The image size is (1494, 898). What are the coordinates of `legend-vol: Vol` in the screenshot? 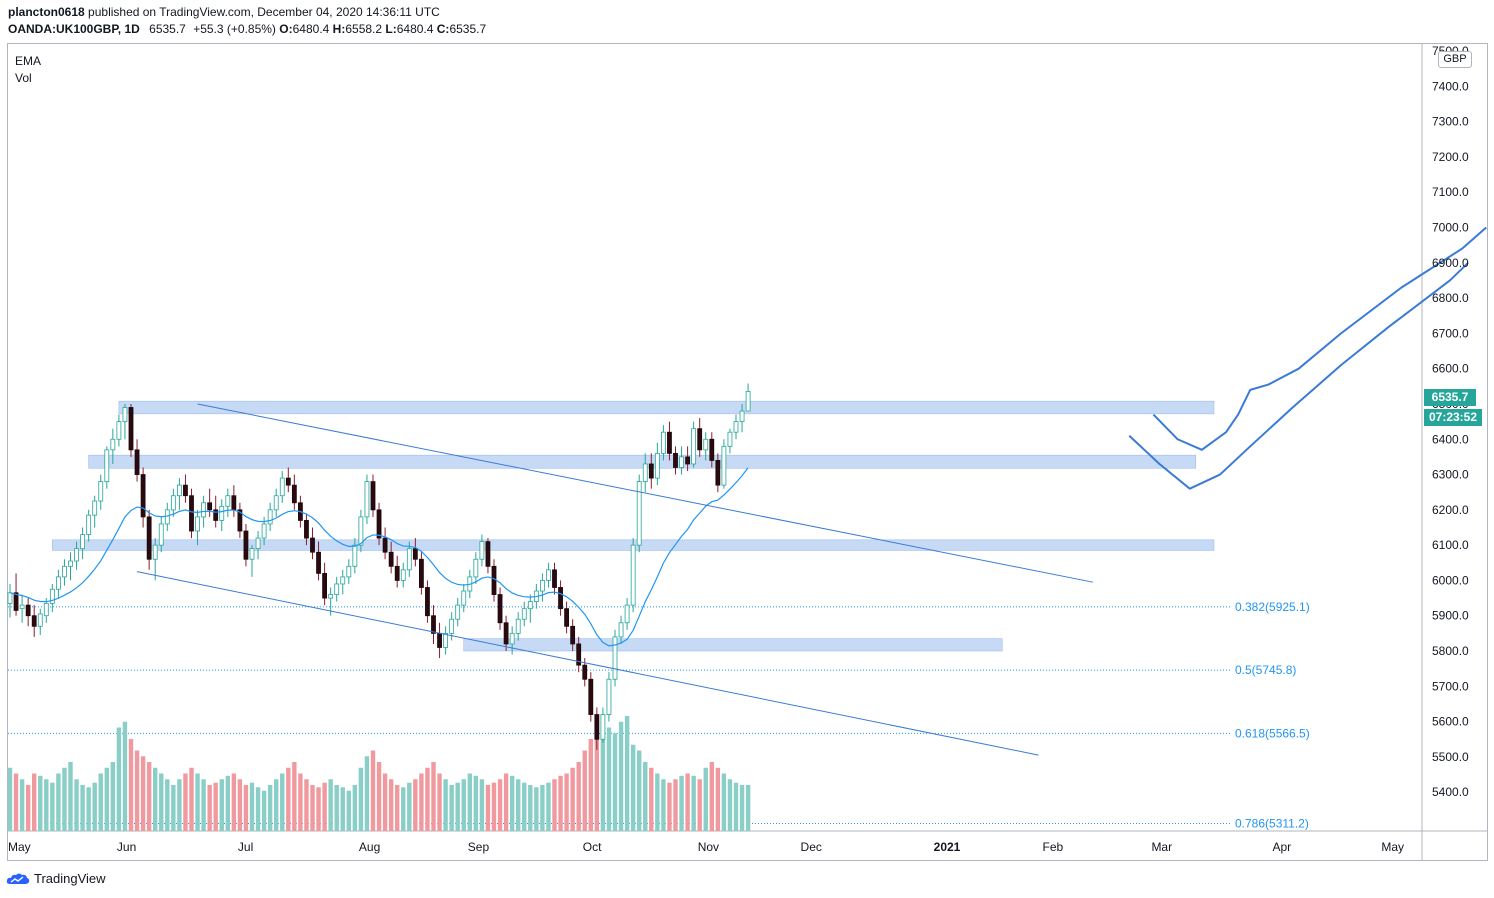 It's located at (23, 78).